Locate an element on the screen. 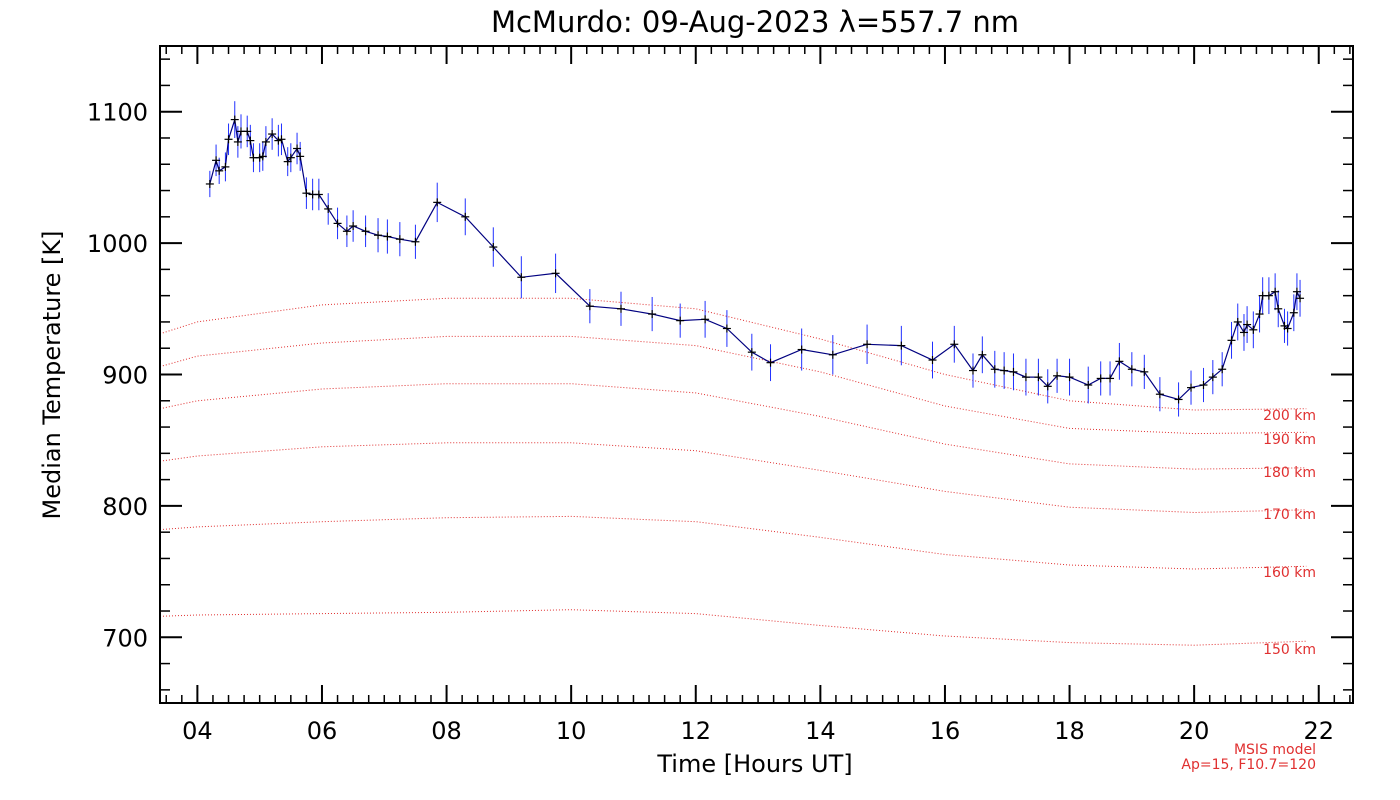  model-params-note: Ap=15, F10.7=120 is located at coordinates (1248, 765).